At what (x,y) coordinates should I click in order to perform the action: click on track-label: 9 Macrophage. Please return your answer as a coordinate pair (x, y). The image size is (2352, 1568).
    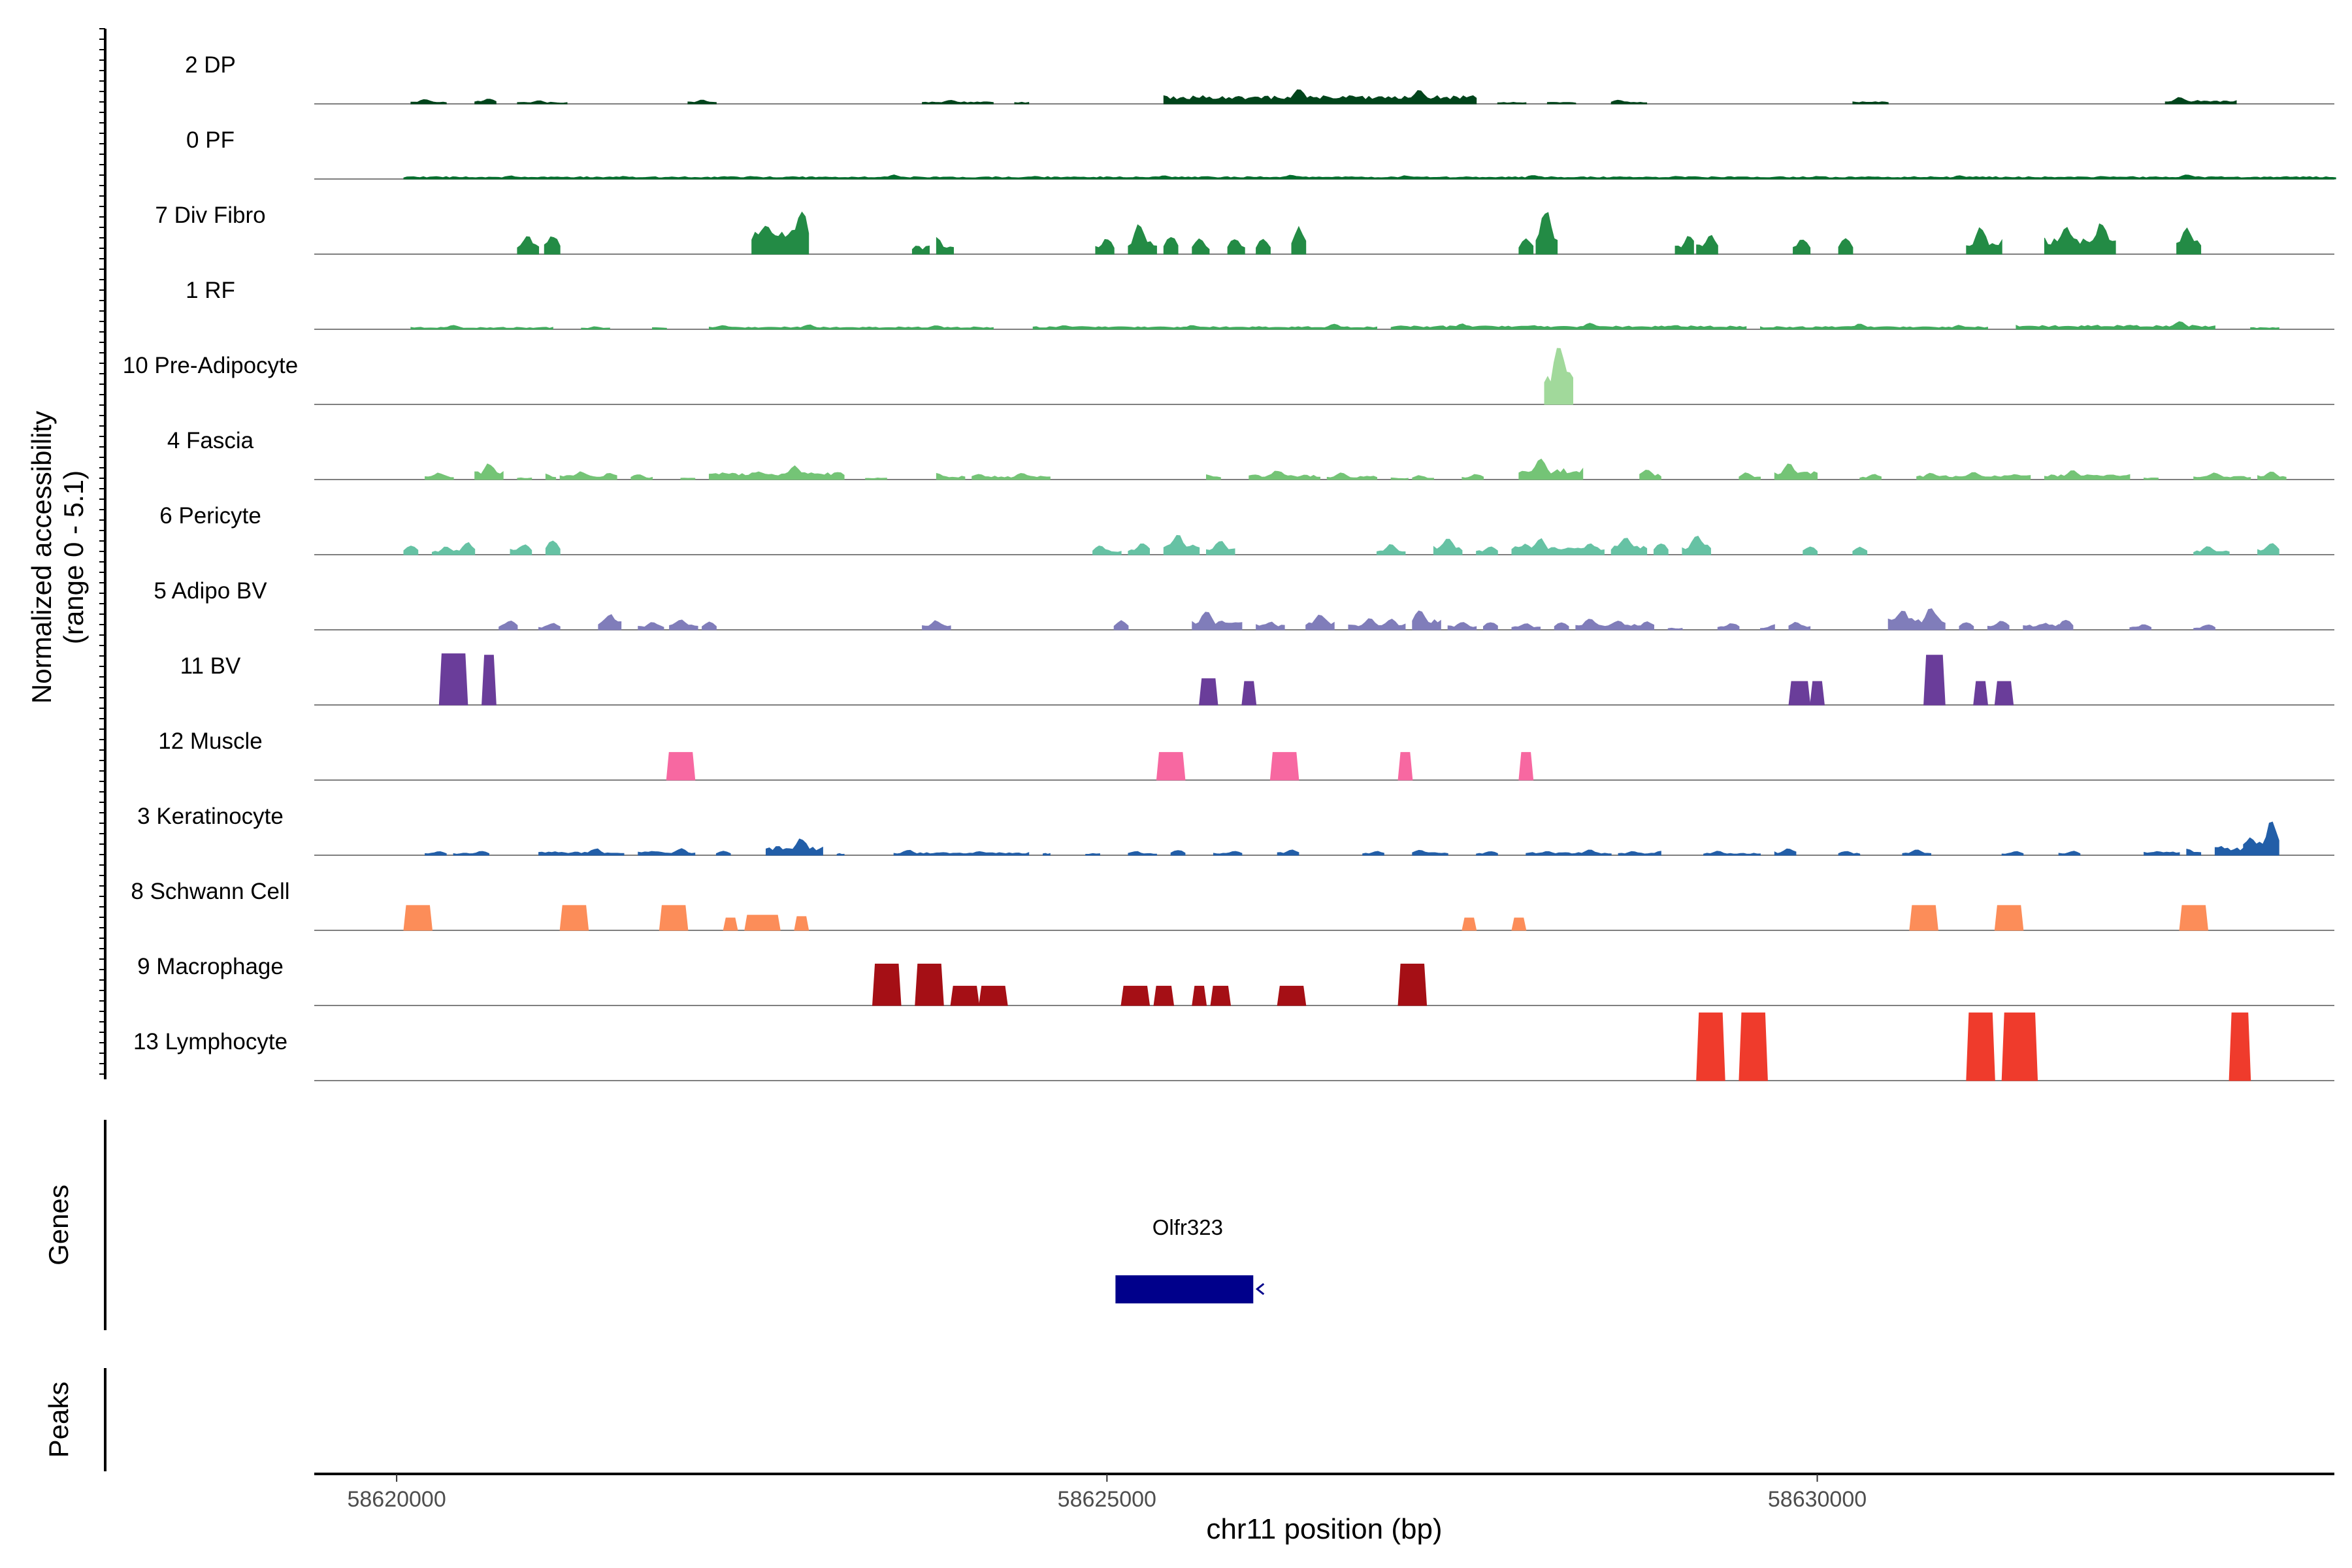
    Looking at the image, I should click on (210, 966).